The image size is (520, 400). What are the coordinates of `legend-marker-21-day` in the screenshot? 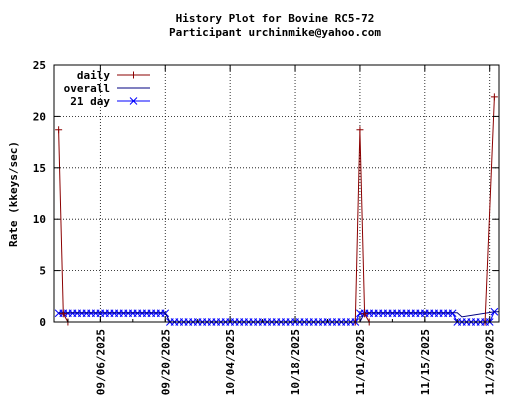 It's located at (133, 101).